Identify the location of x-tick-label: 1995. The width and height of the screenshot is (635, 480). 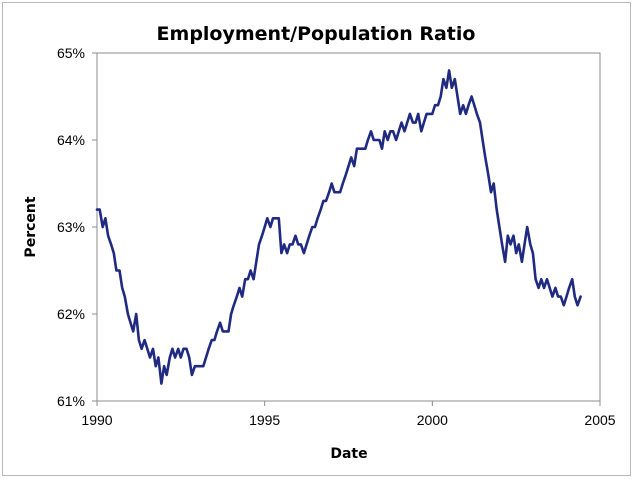
(264, 420).